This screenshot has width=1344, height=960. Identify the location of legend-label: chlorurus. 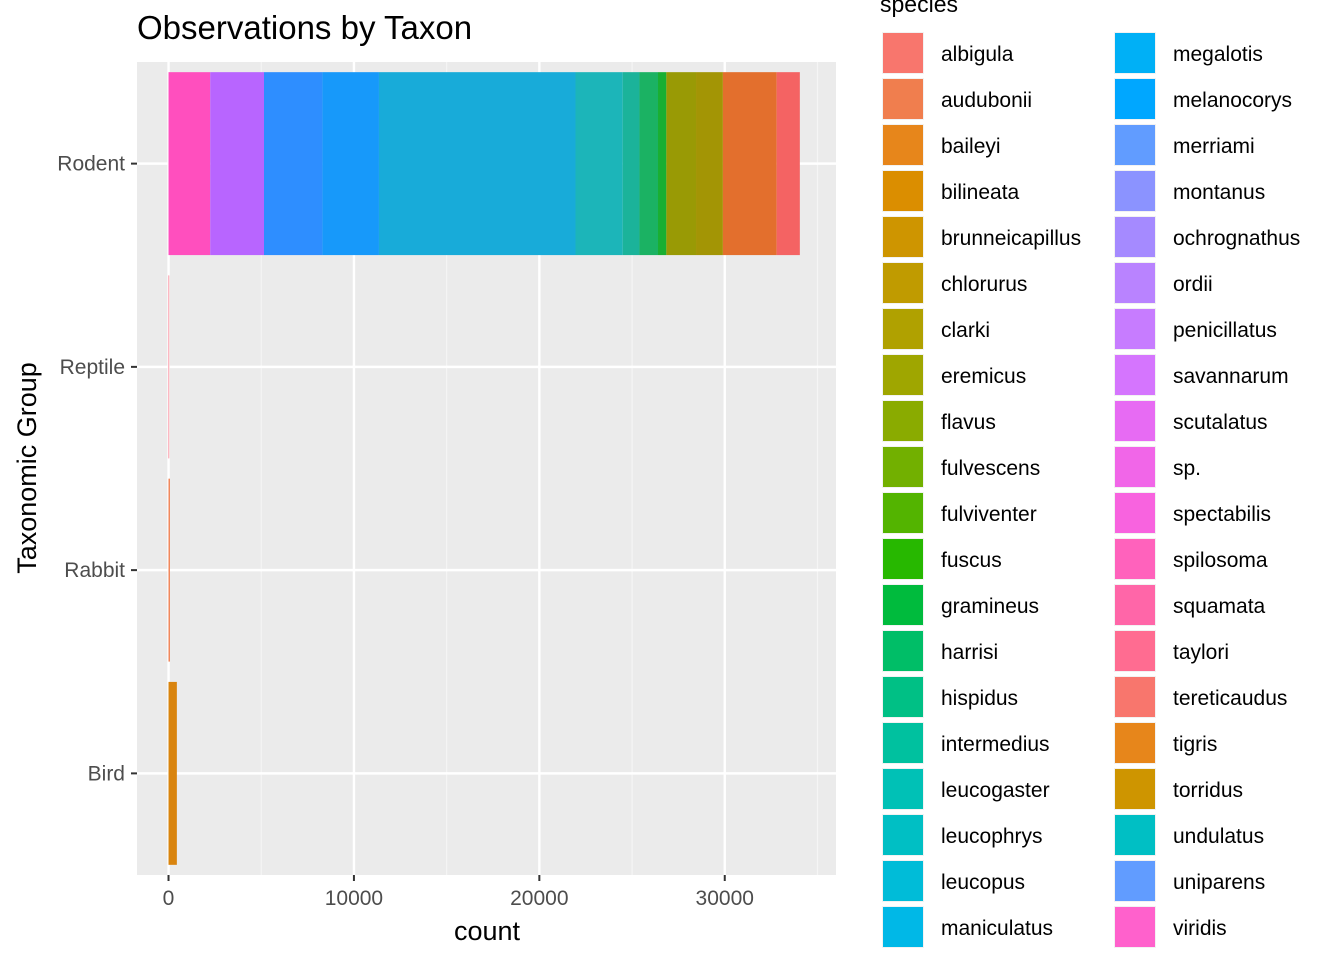
(984, 284).